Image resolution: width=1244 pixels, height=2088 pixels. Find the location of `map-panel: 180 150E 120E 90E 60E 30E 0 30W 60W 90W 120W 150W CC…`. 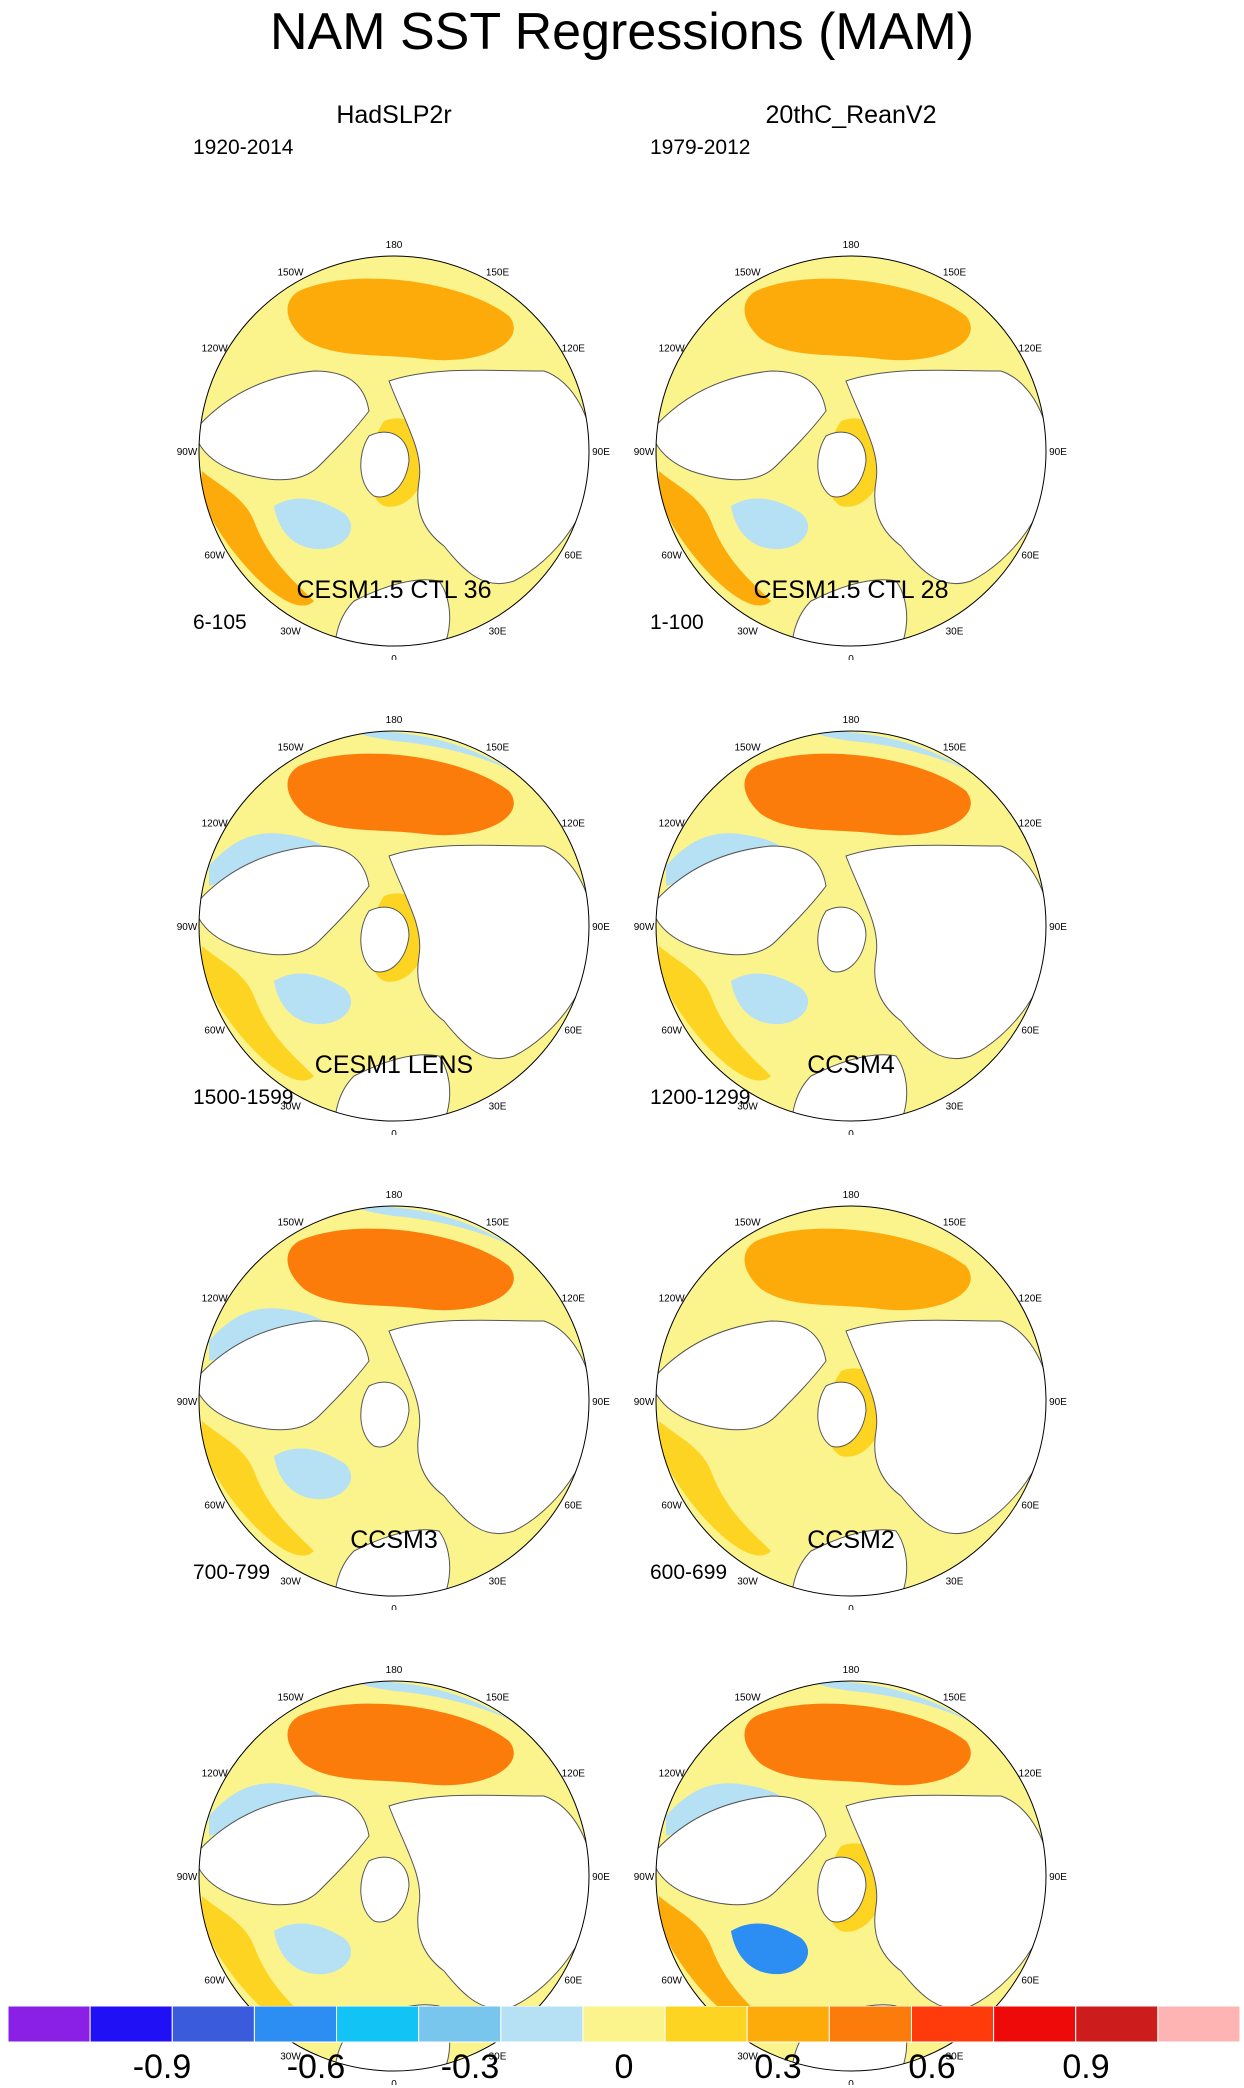

map-panel: 180 150E 120E 90E 60E 30E 0 30W 60W 90W 120W 150W CC… is located at coordinates (454, 1805).